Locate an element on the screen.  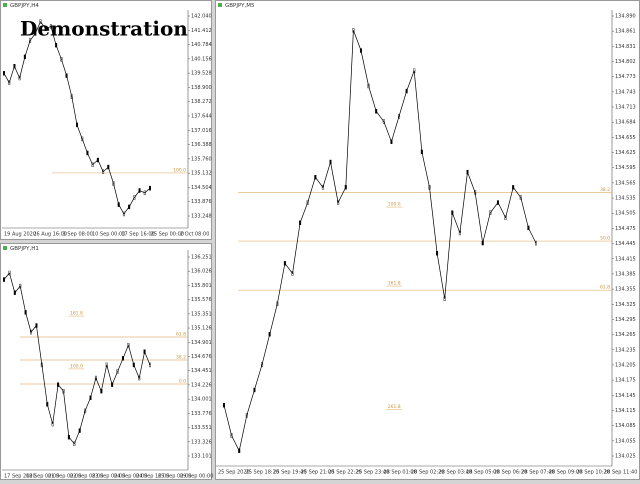
level-label: 61.8 is located at coordinates (605, 288).